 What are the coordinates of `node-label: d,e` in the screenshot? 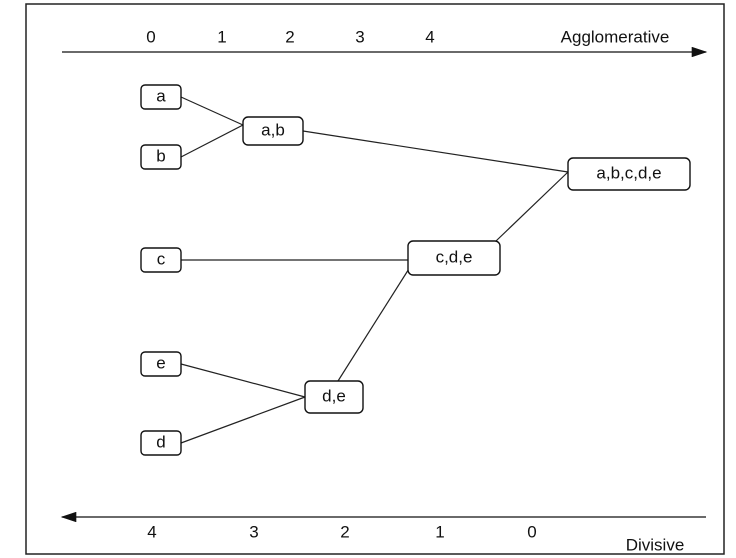 It's located at (334, 395).